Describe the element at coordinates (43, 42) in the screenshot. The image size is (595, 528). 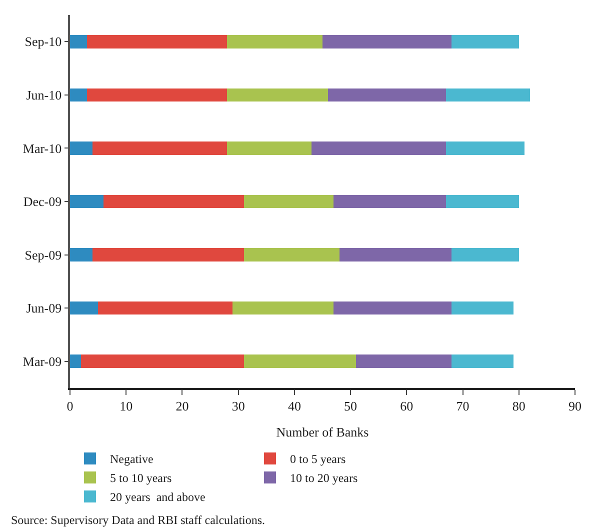
I see `y-tick-label: Sep-10` at that location.